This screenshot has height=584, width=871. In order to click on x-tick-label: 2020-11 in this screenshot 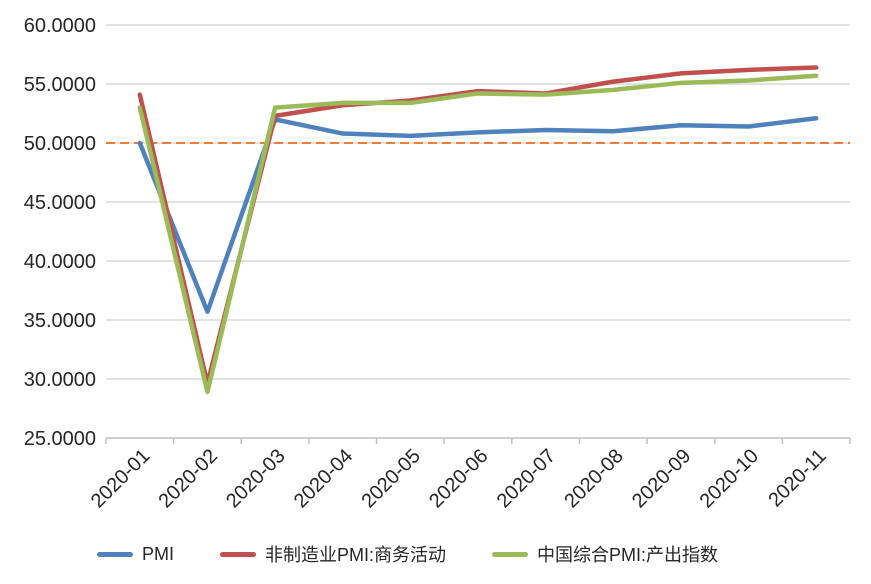, I will do `click(797, 478)`.